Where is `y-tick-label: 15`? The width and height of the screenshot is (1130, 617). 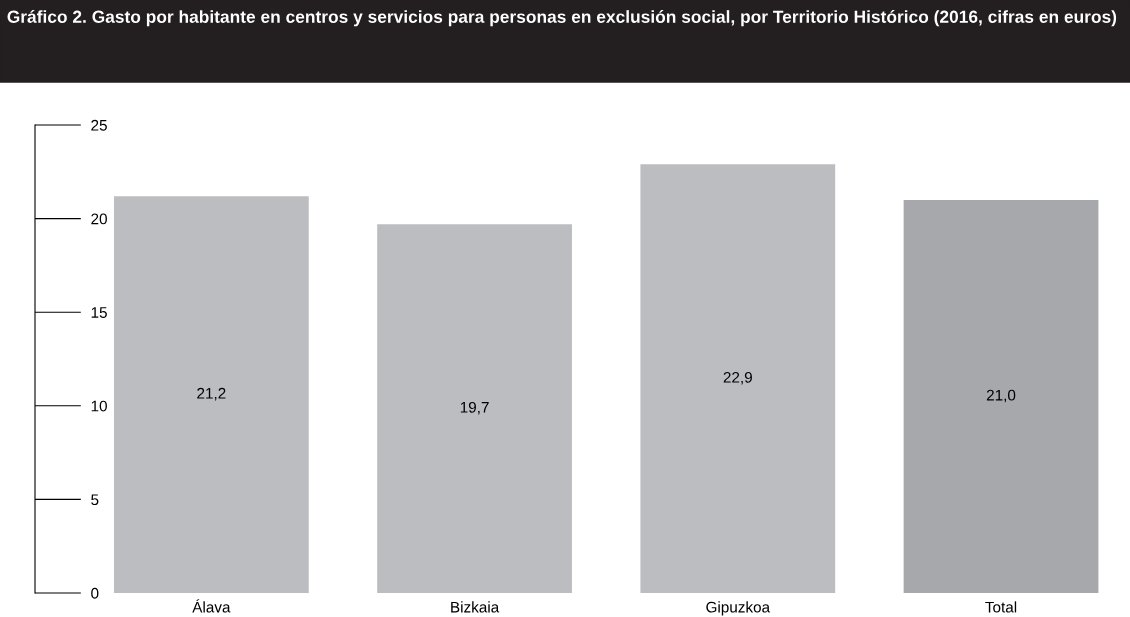
y-tick-label: 15 is located at coordinates (99, 312).